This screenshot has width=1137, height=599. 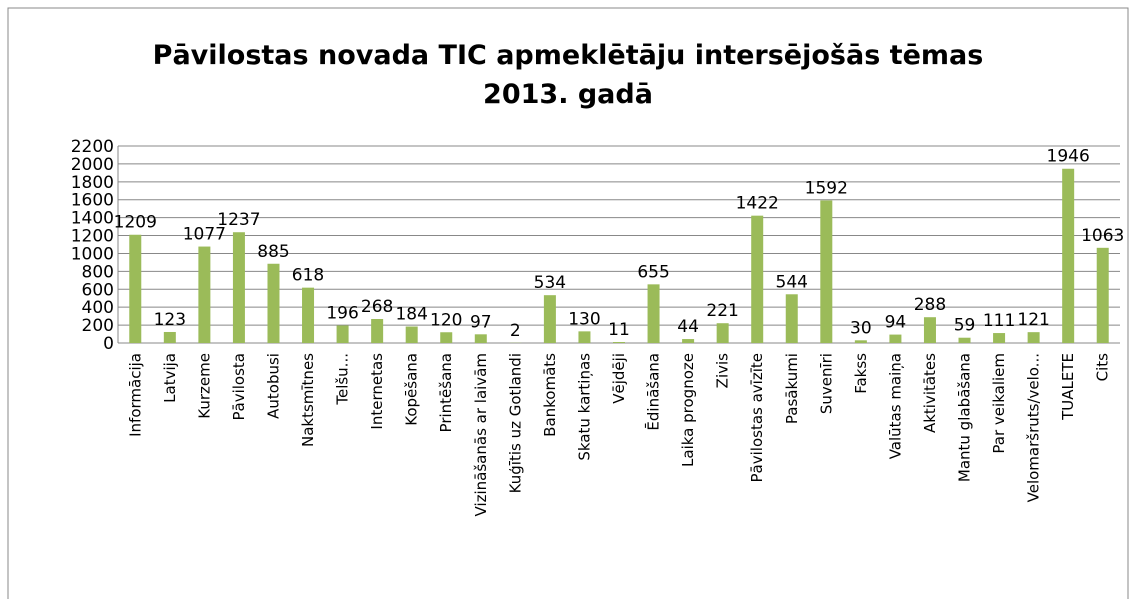 What do you see at coordinates (92, 254) in the screenshot?
I see `y-tick-label: 1000` at bounding box center [92, 254].